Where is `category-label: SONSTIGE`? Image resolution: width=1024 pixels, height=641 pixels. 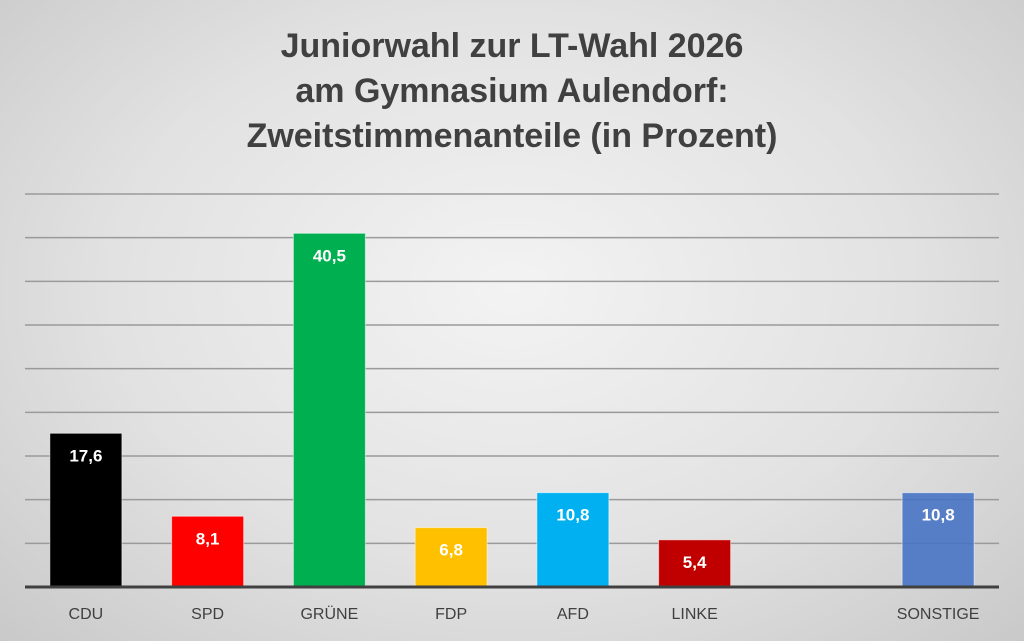
category-label: SONSTIGE is located at coordinates (938, 614).